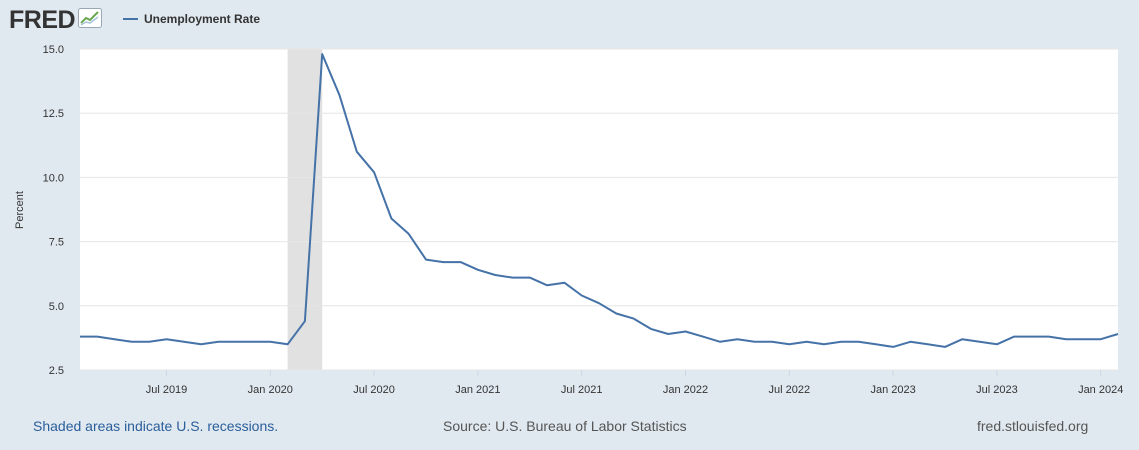  Describe the element at coordinates (1100, 390) in the screenshot. I see `x-tick-label: Jan 2024` at that location.